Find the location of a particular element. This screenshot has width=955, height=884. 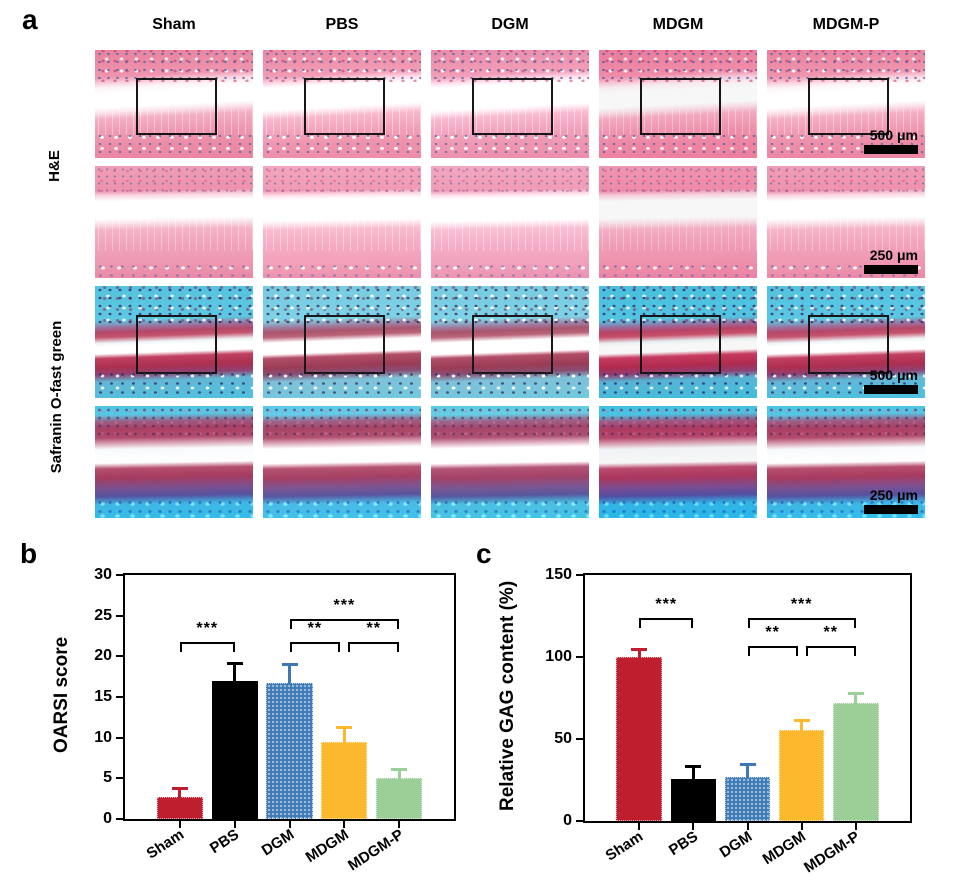

column-header-dgm: DGM is located at coordinates (510, 24).